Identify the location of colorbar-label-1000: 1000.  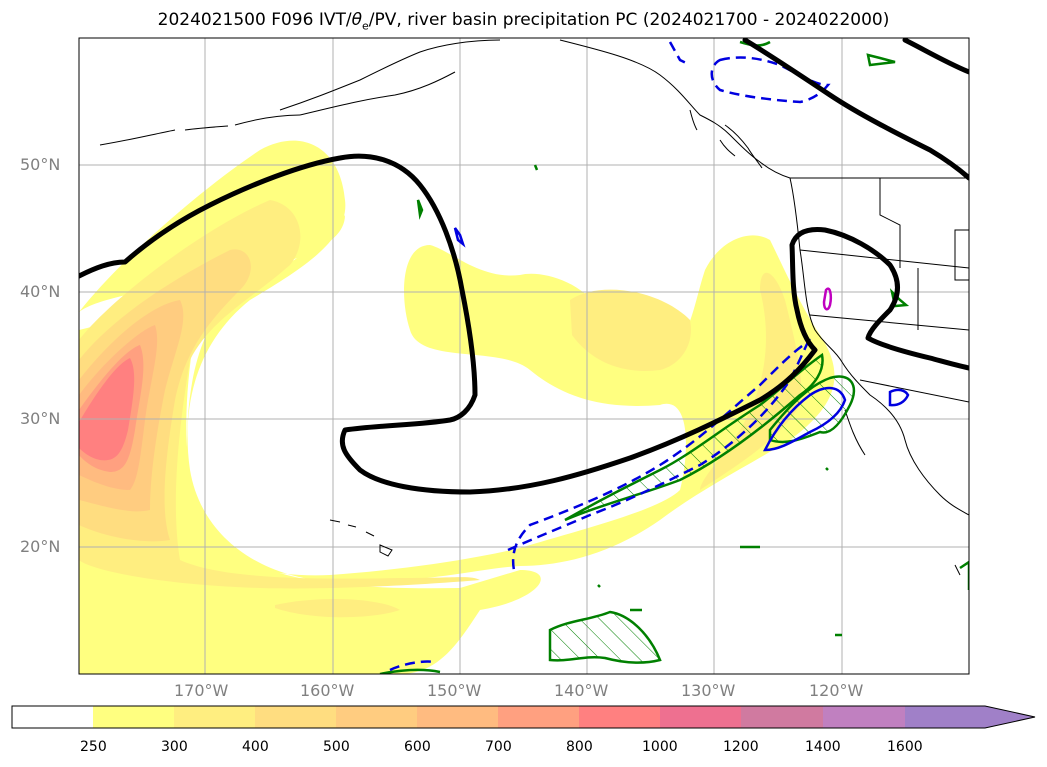
(660, 747).